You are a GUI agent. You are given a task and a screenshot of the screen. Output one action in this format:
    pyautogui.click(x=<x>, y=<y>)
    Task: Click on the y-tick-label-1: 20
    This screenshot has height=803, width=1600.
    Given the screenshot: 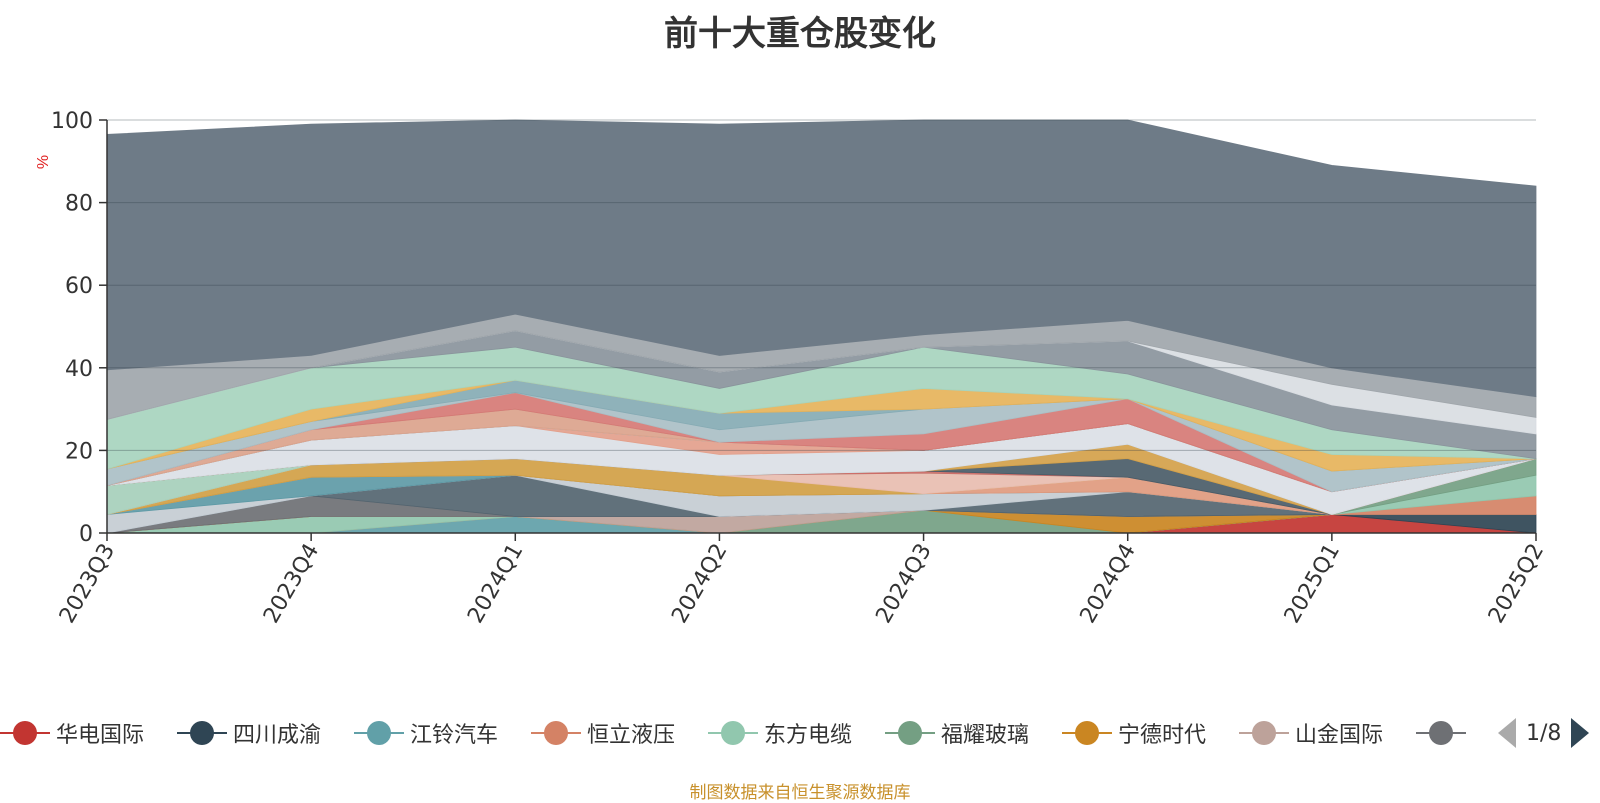 What is the action you would take?
    pyautogui.click(x=79, y=451)
    